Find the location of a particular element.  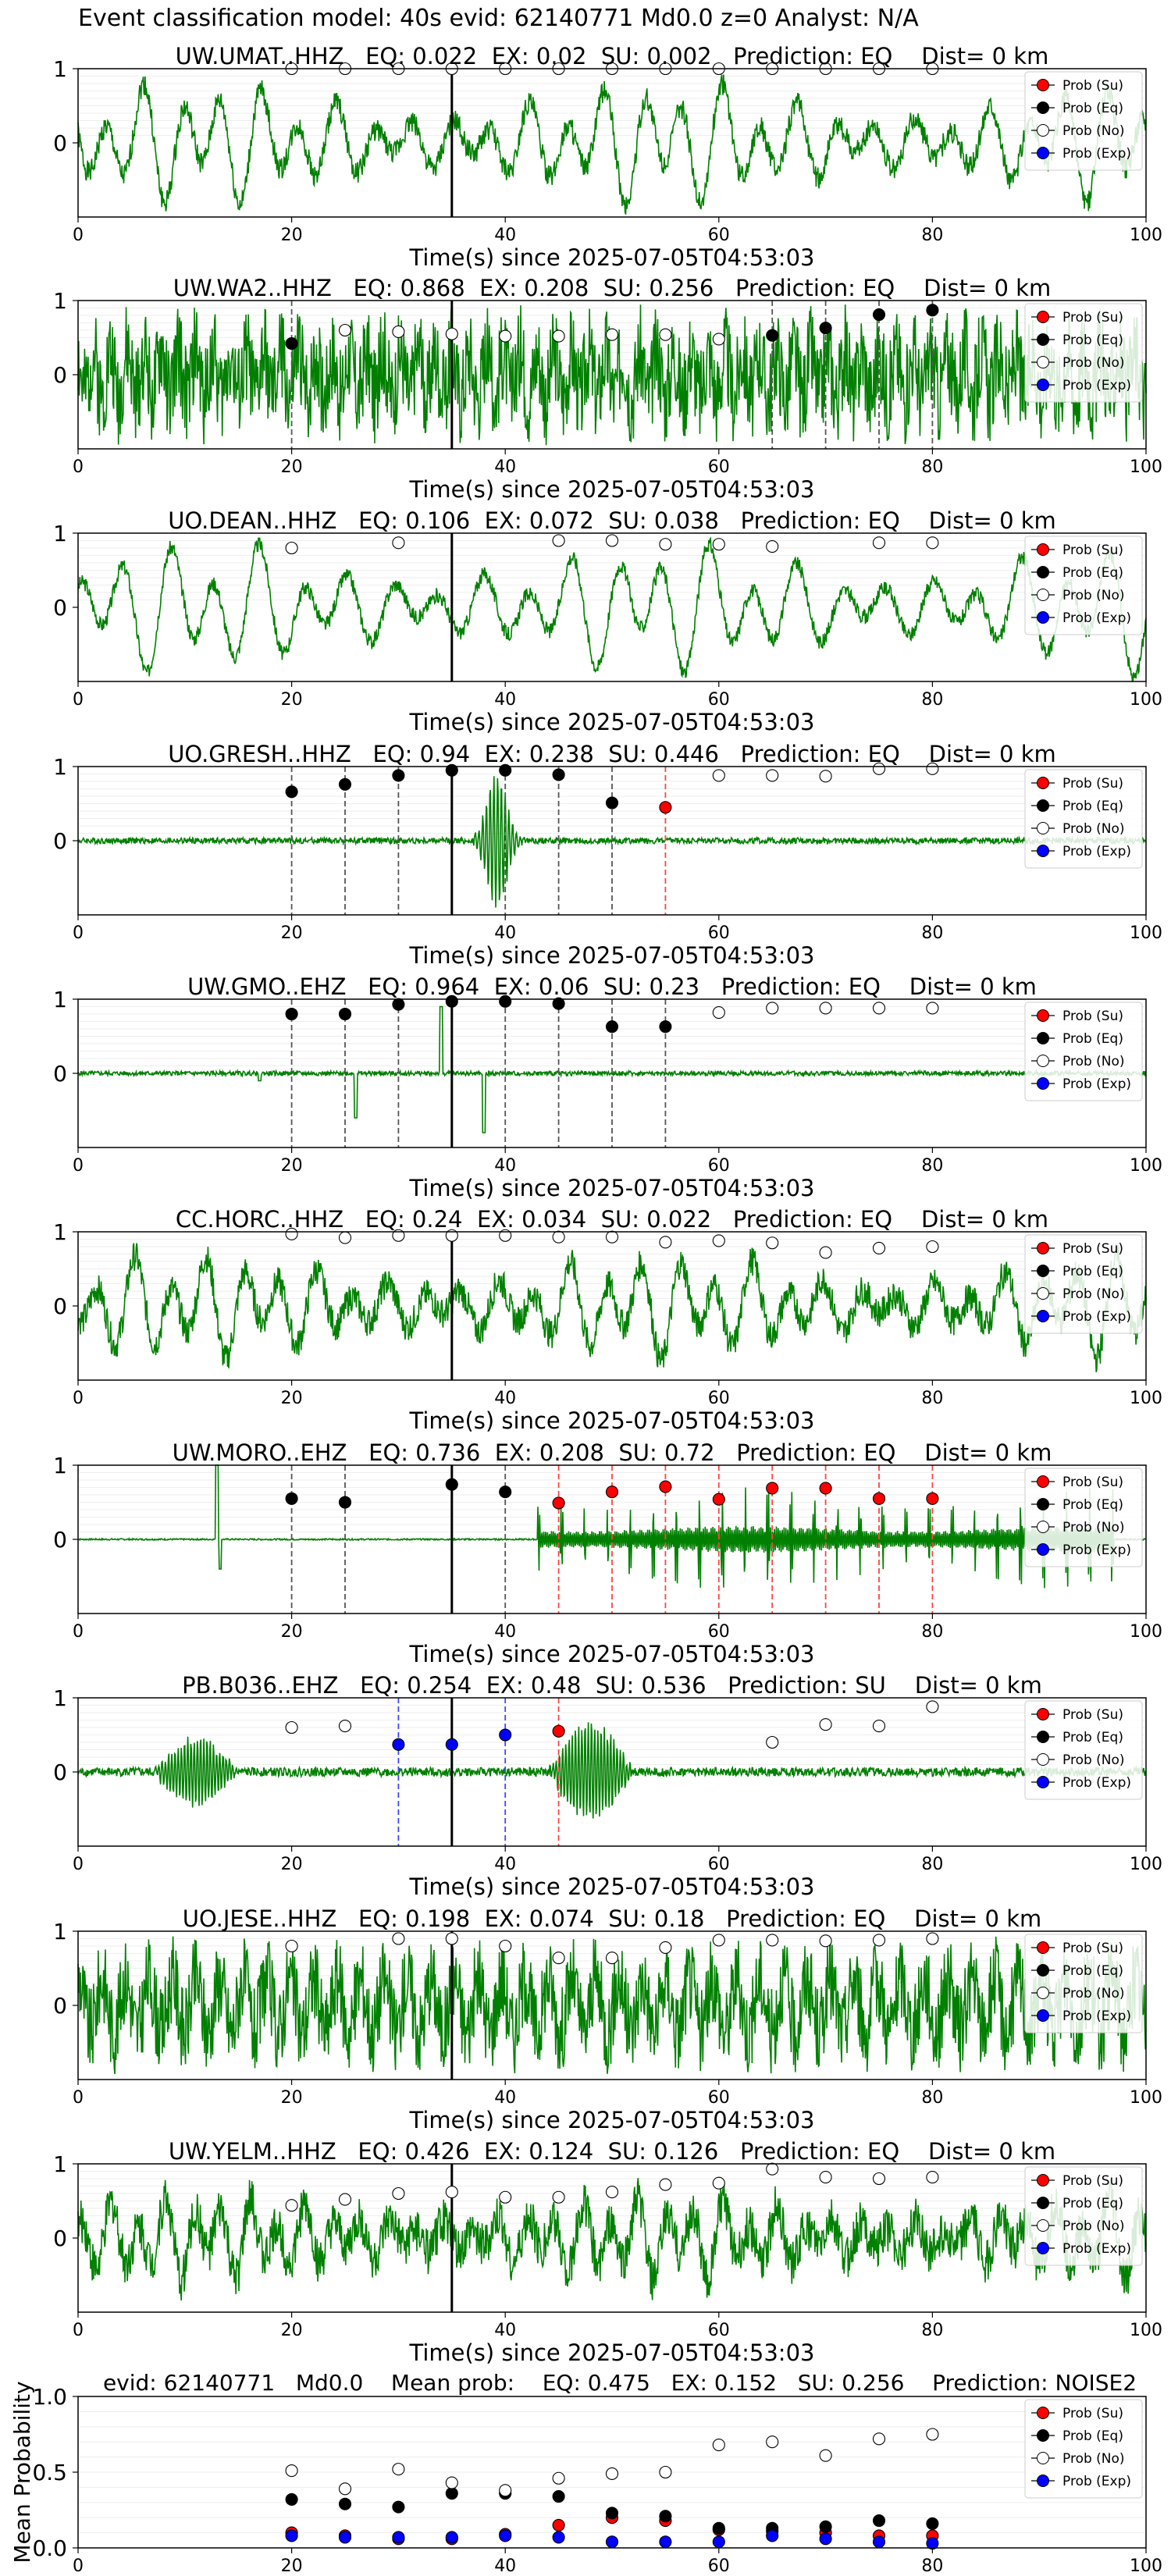

x-tick-label: 60 is located at coordinates (719, 467).